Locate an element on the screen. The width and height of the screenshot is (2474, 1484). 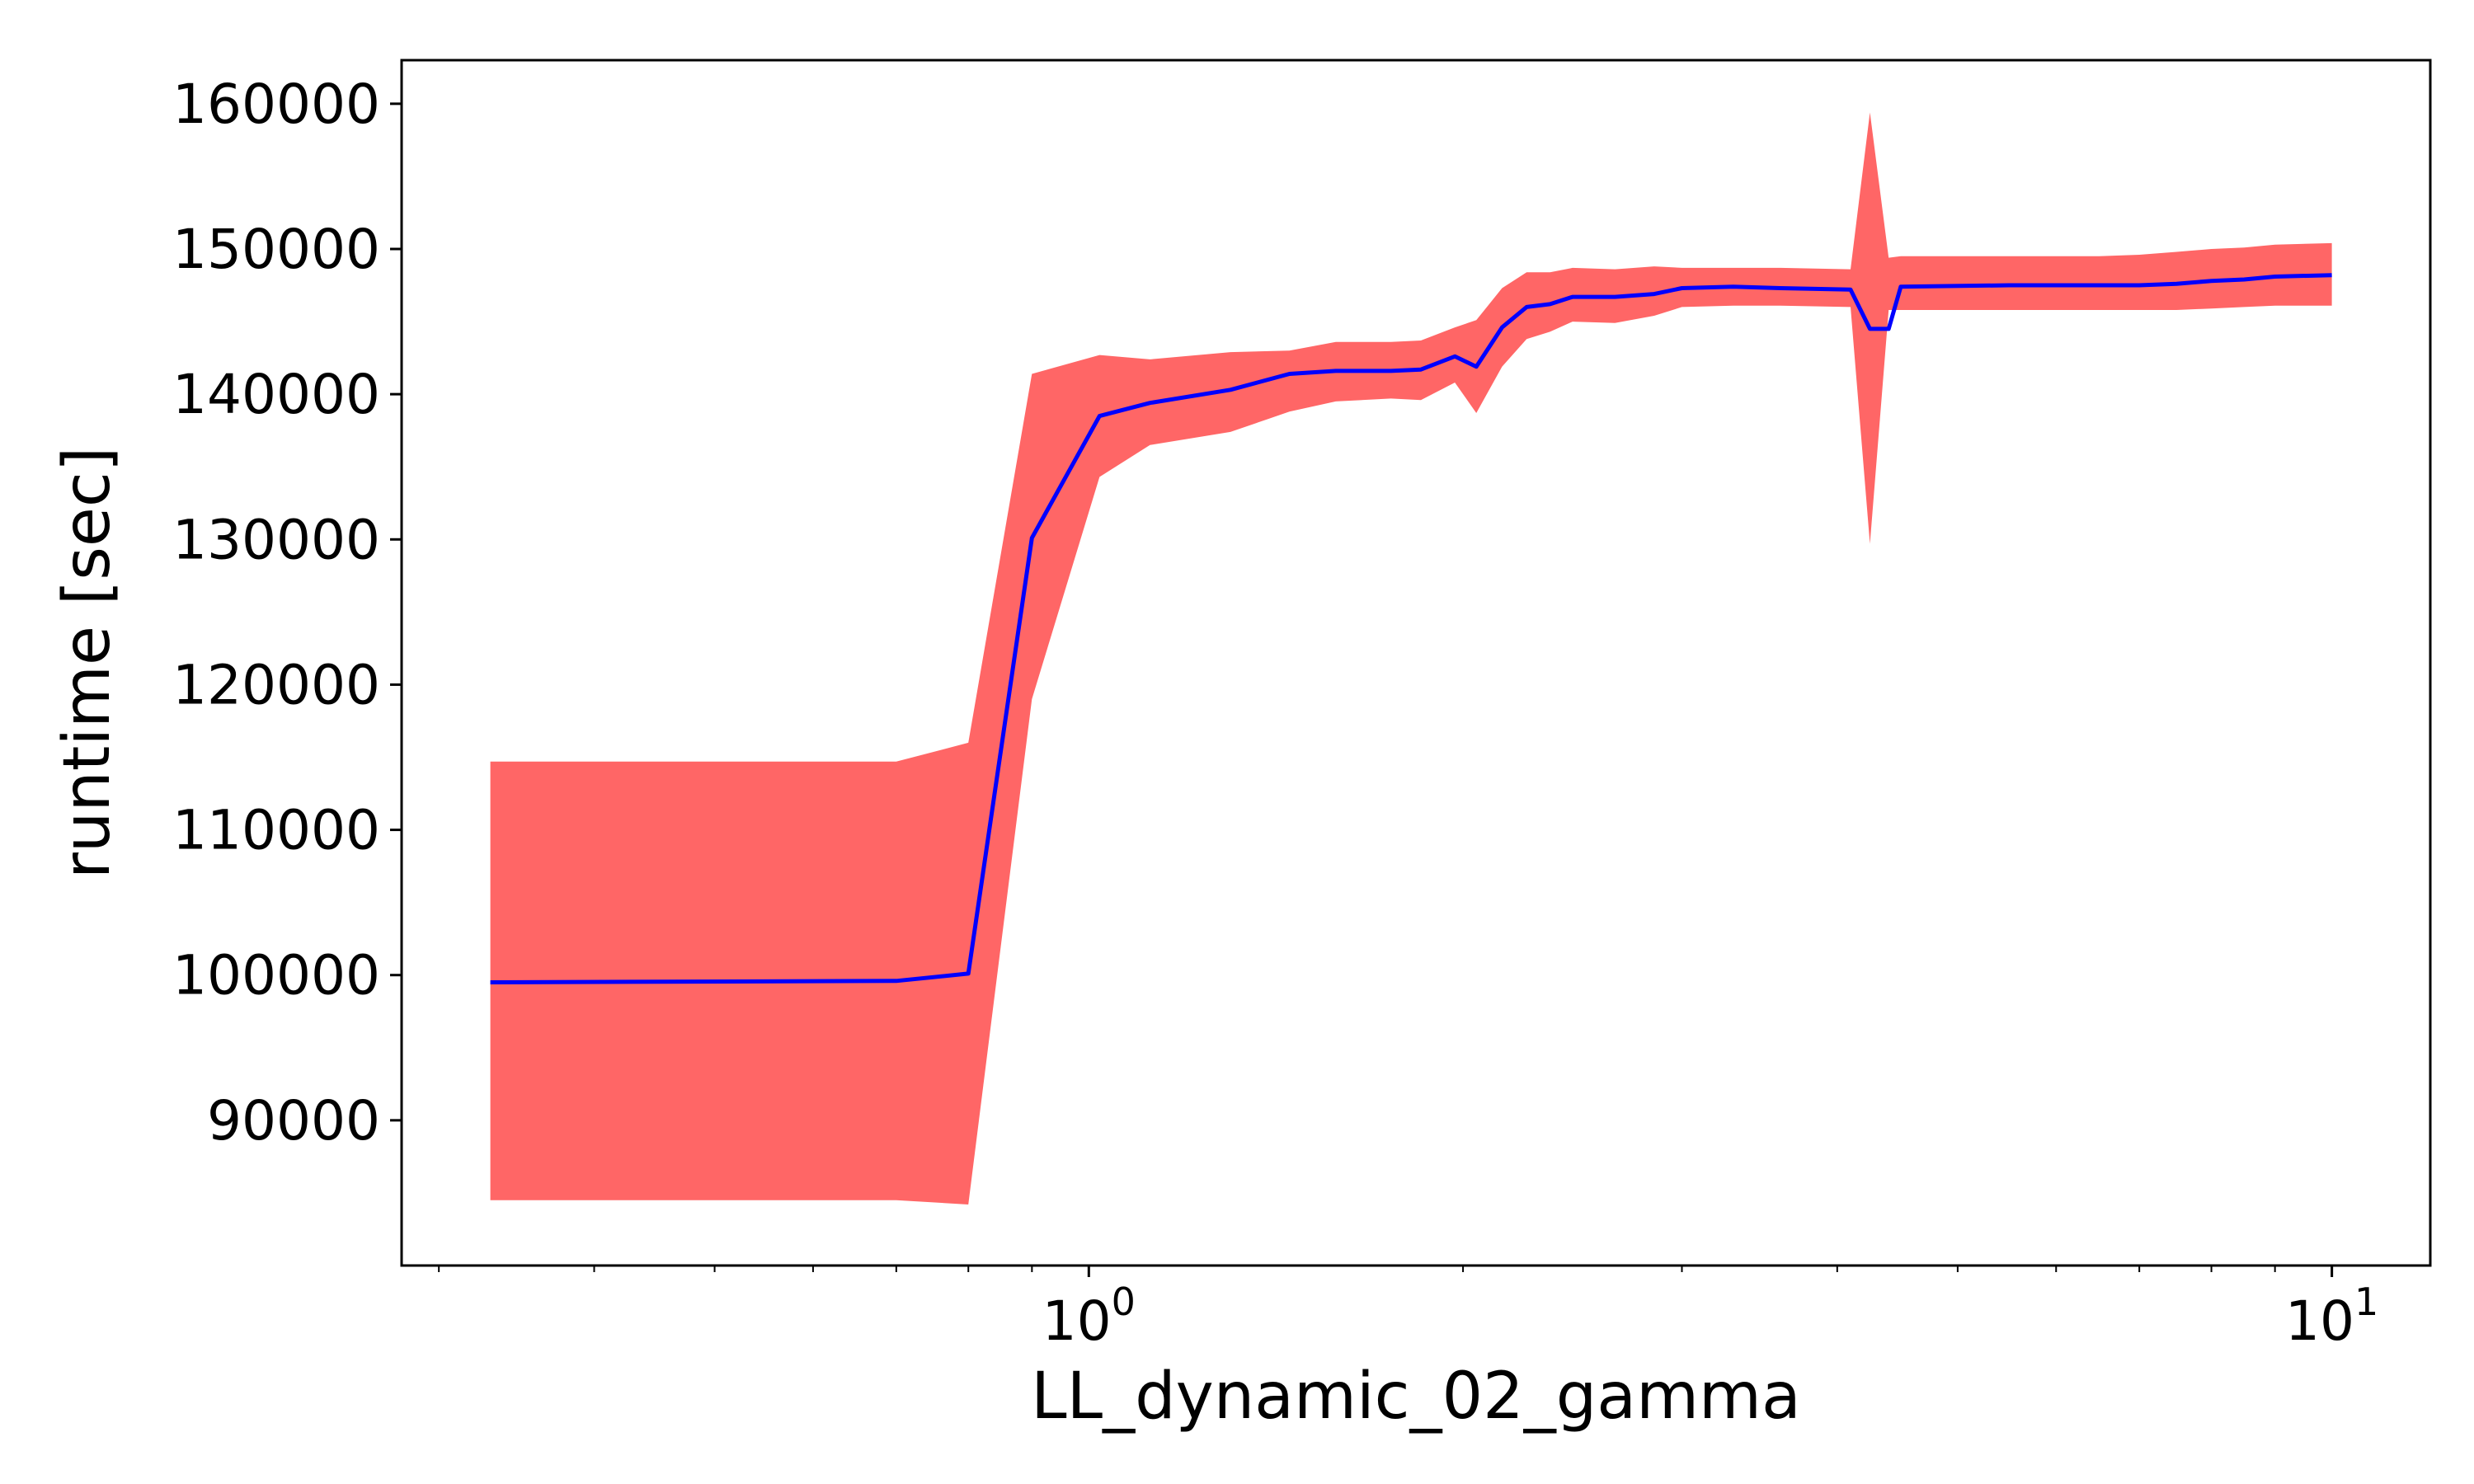
y-tick-label: 140000 is located at coordinates (276, 394).